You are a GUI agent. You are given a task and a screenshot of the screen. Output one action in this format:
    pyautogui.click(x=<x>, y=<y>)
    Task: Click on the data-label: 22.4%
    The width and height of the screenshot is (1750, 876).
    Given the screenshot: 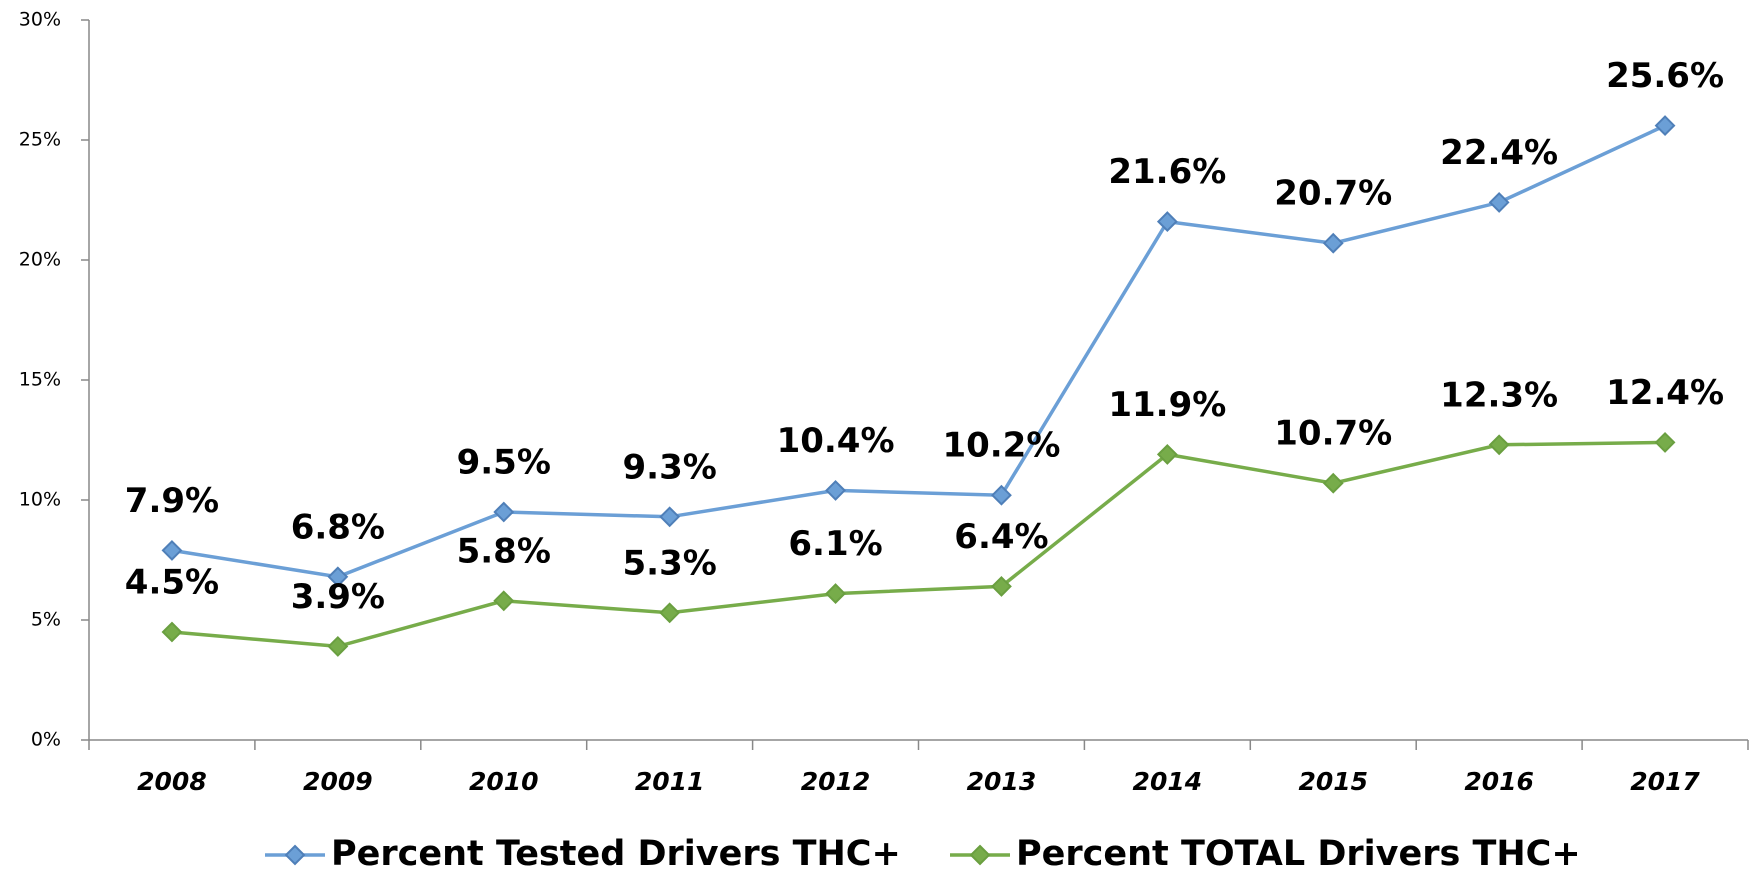 What is the action you would take?
    pyautogui.click(x=1499, y=153)
    